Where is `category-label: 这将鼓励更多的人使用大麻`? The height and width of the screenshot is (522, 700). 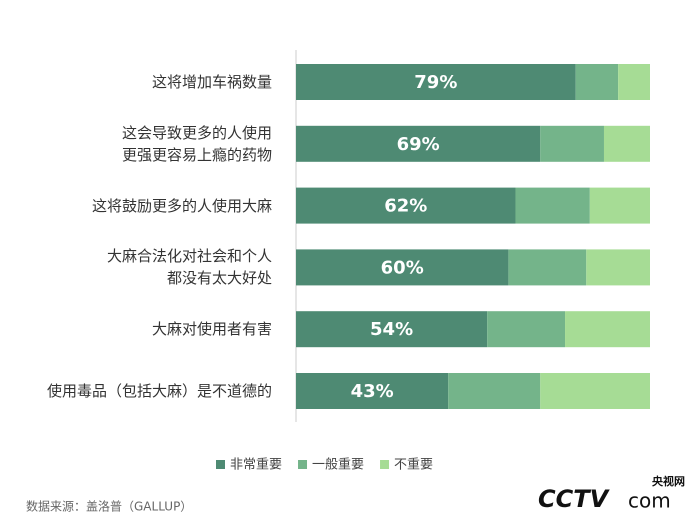 category-label: 这将鼓励更多的人使用大麻 is located at coordinates (181, 205).